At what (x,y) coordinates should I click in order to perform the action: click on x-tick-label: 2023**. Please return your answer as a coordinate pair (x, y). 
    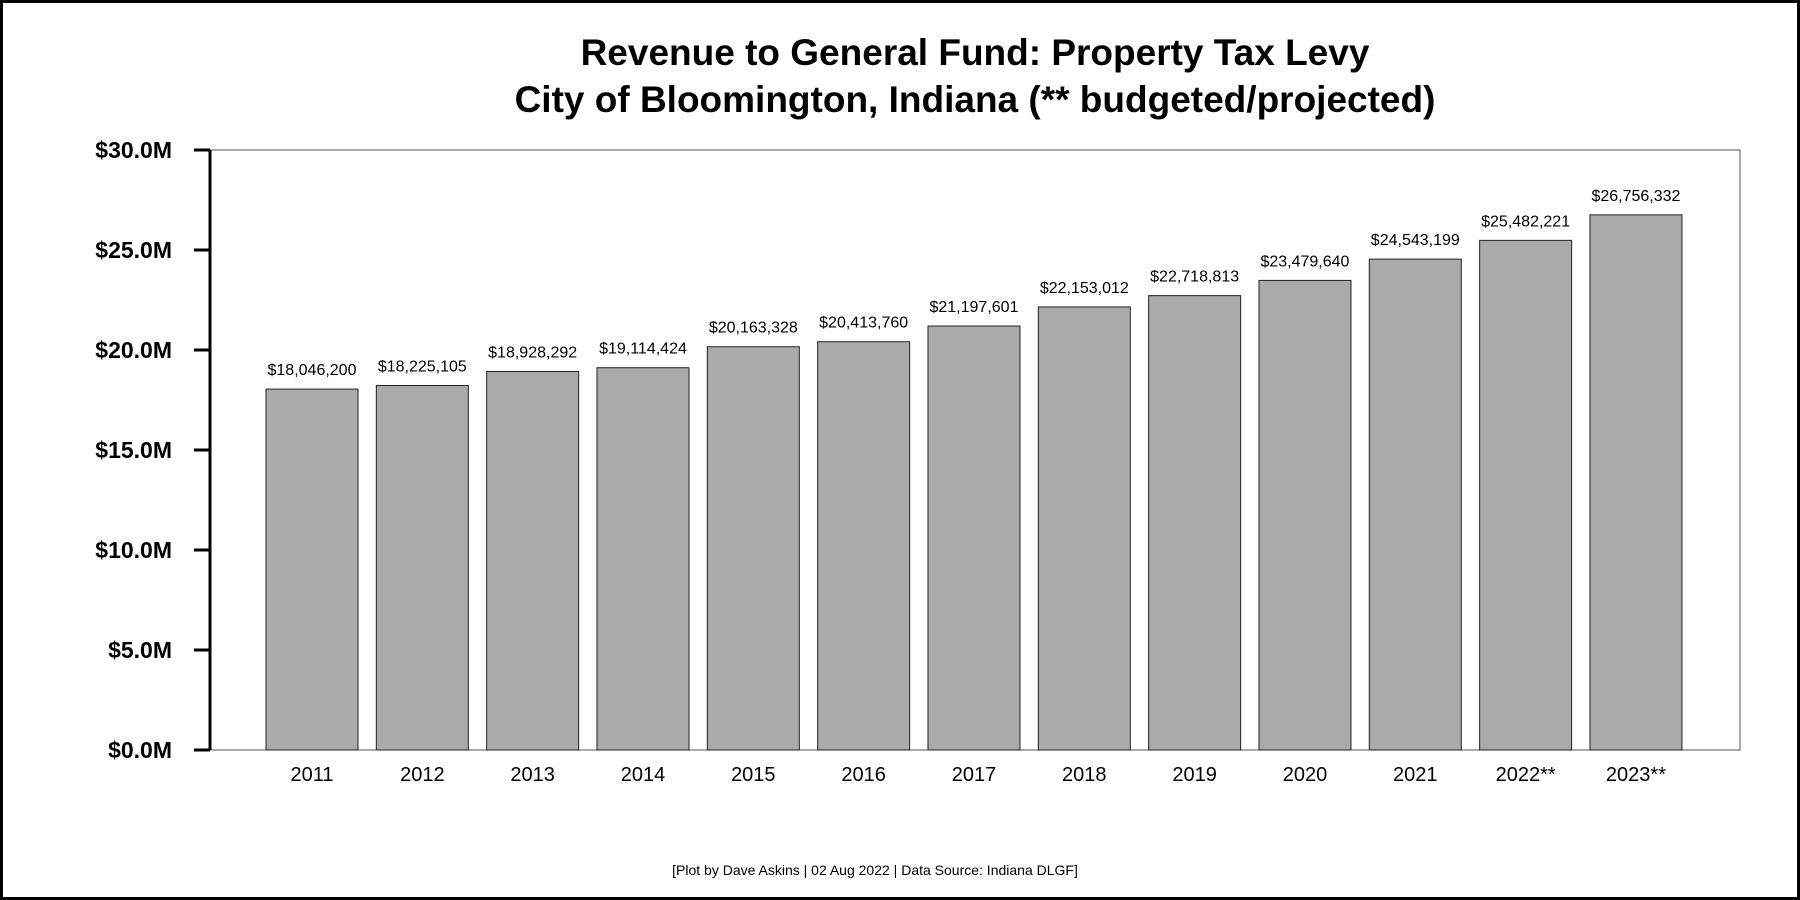
    Looking at the image, I should click on (1636, 775).